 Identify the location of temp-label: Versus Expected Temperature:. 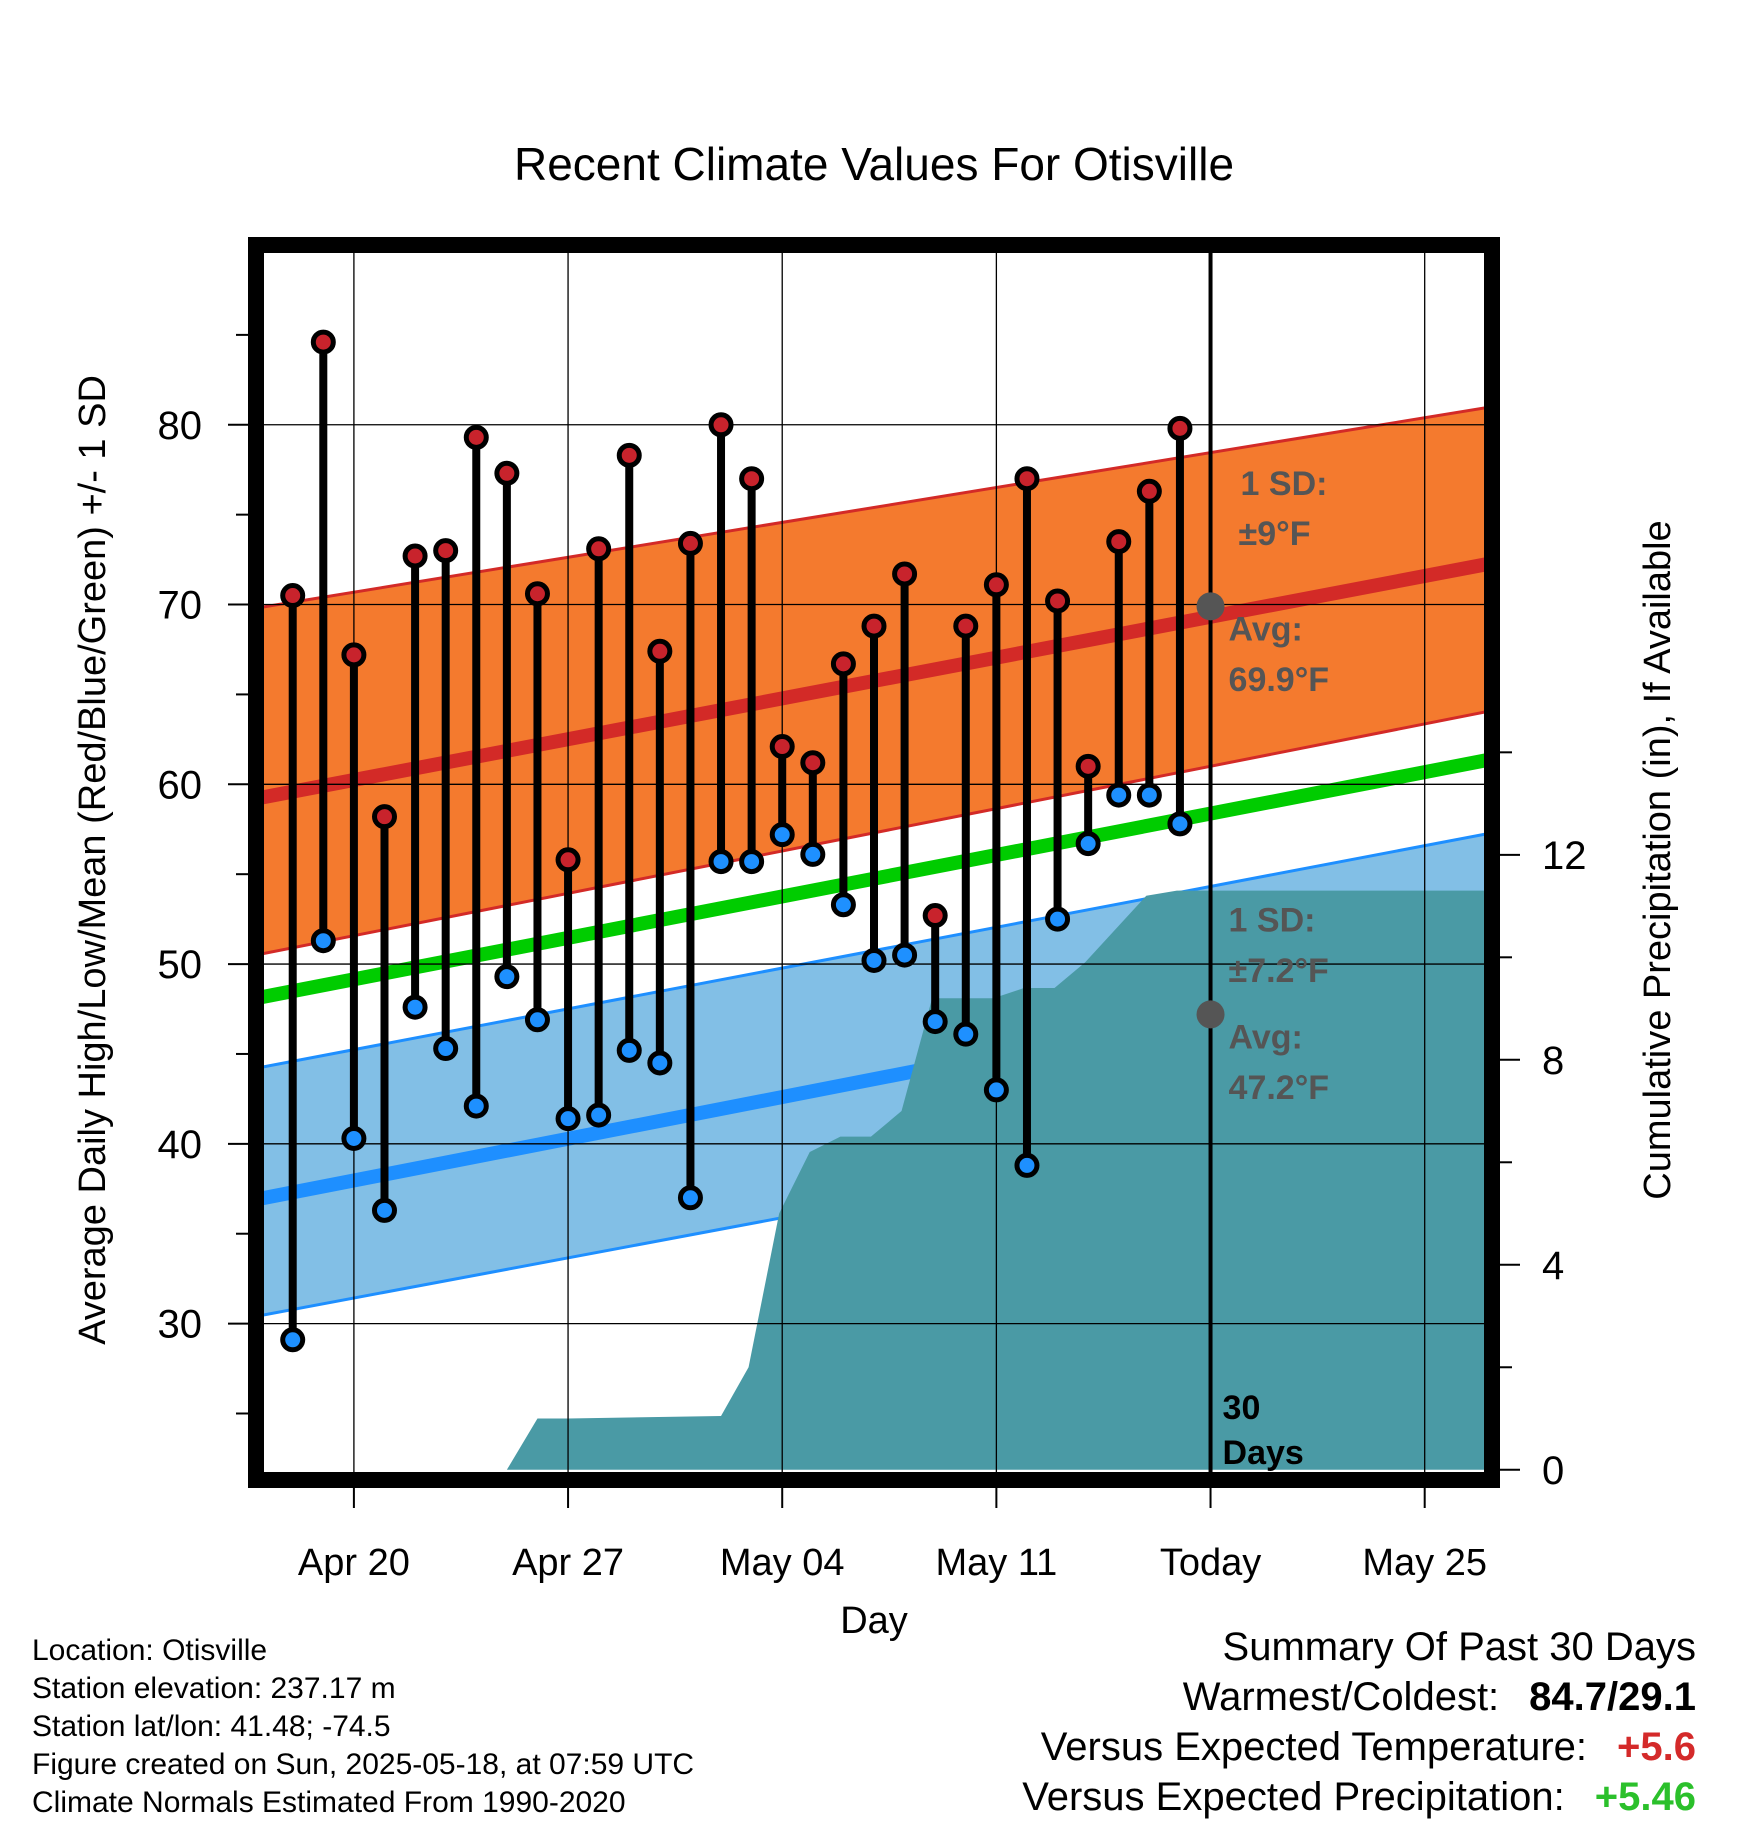
(1314, 1747).